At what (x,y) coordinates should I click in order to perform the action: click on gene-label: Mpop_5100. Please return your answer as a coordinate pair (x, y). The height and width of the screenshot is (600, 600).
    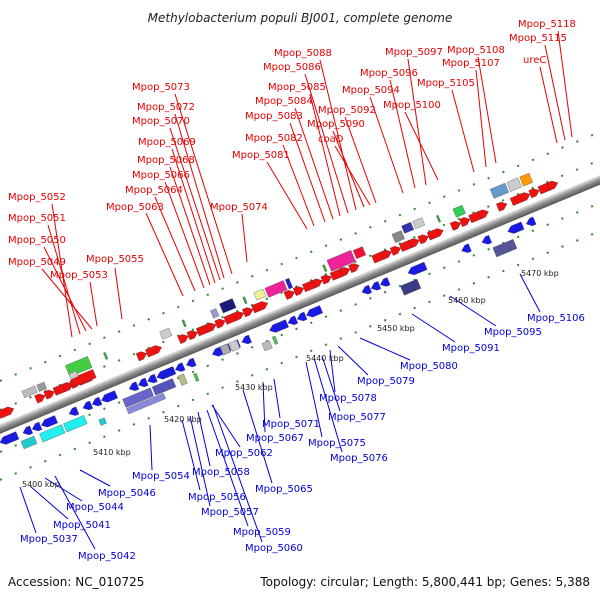
    Looking at the image, I should click on (412, 105).